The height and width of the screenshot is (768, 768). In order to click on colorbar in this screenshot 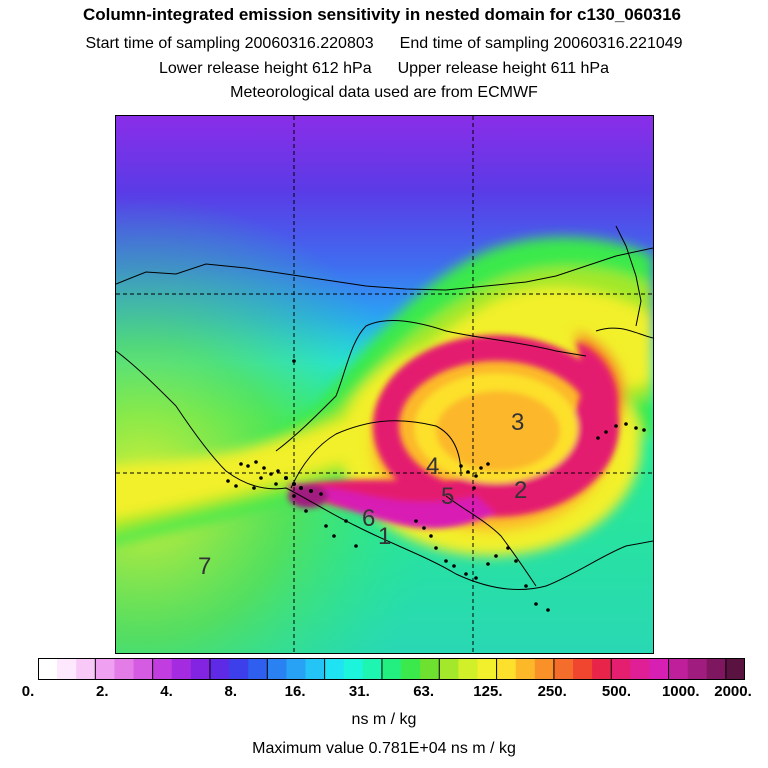, I will do `click(391, 669)`.